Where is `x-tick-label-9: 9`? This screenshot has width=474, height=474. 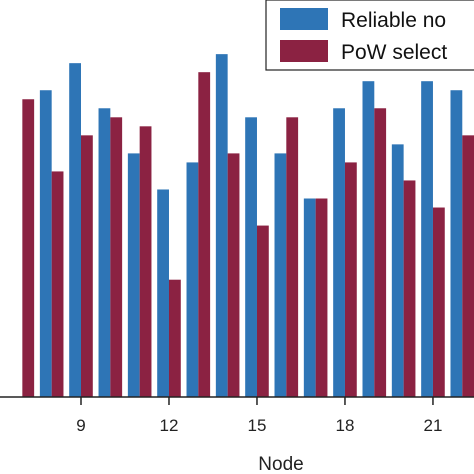
x-tick-label-9: 9 is located at coordinates (80, 425).